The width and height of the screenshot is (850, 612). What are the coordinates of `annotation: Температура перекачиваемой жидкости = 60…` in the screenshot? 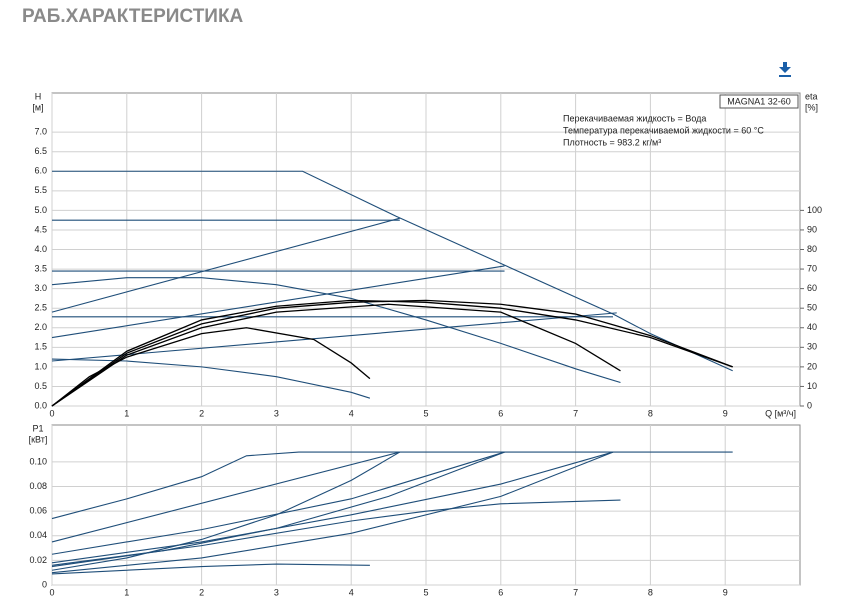 It's located at (663, 130).